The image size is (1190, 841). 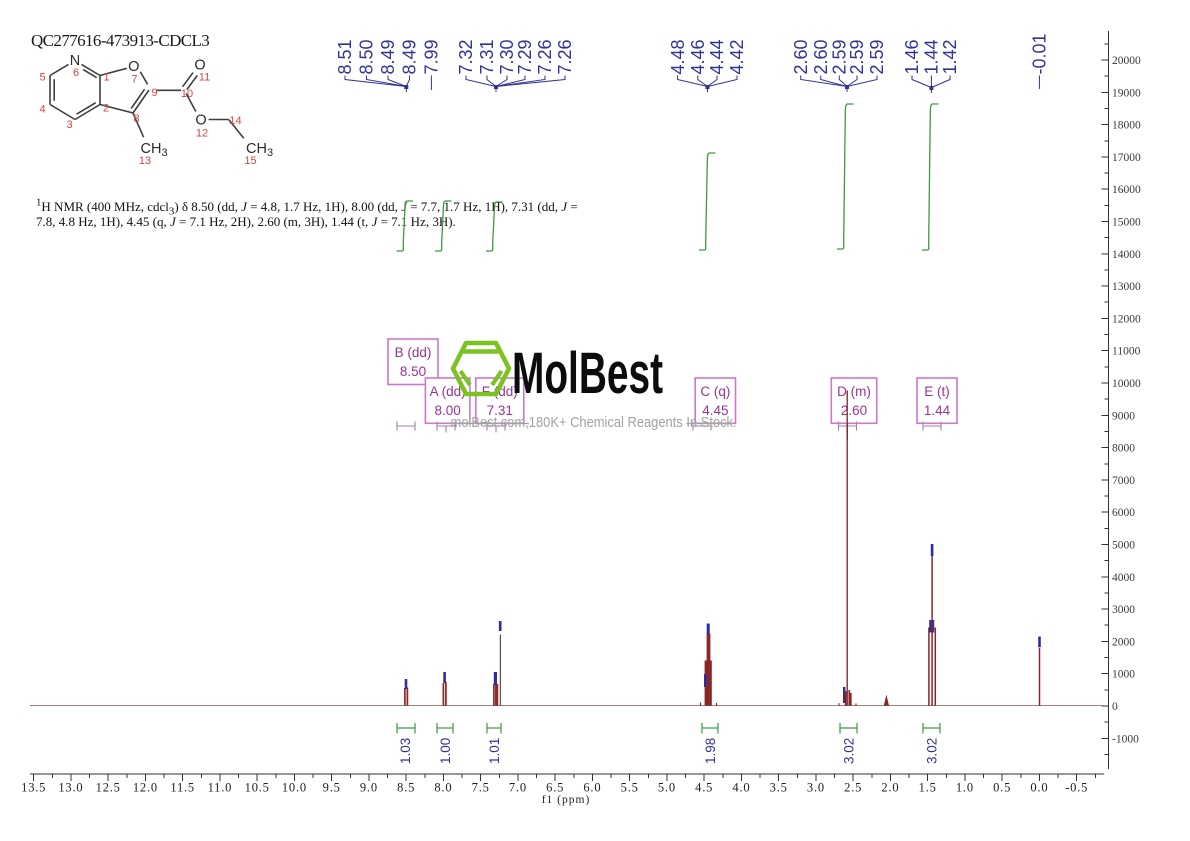 I want to click on svg-text: 5, so click(x=42, y=78).